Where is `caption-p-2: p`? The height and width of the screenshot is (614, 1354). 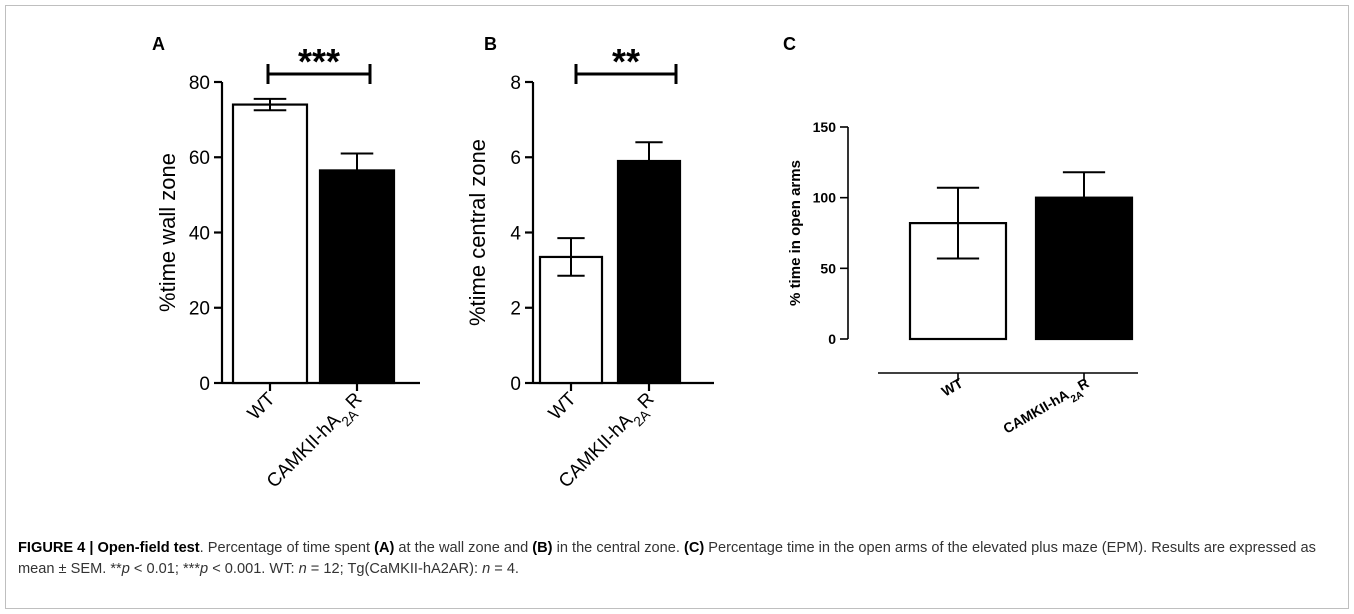
caption-p-2: p is located at coordinates (204, 569).